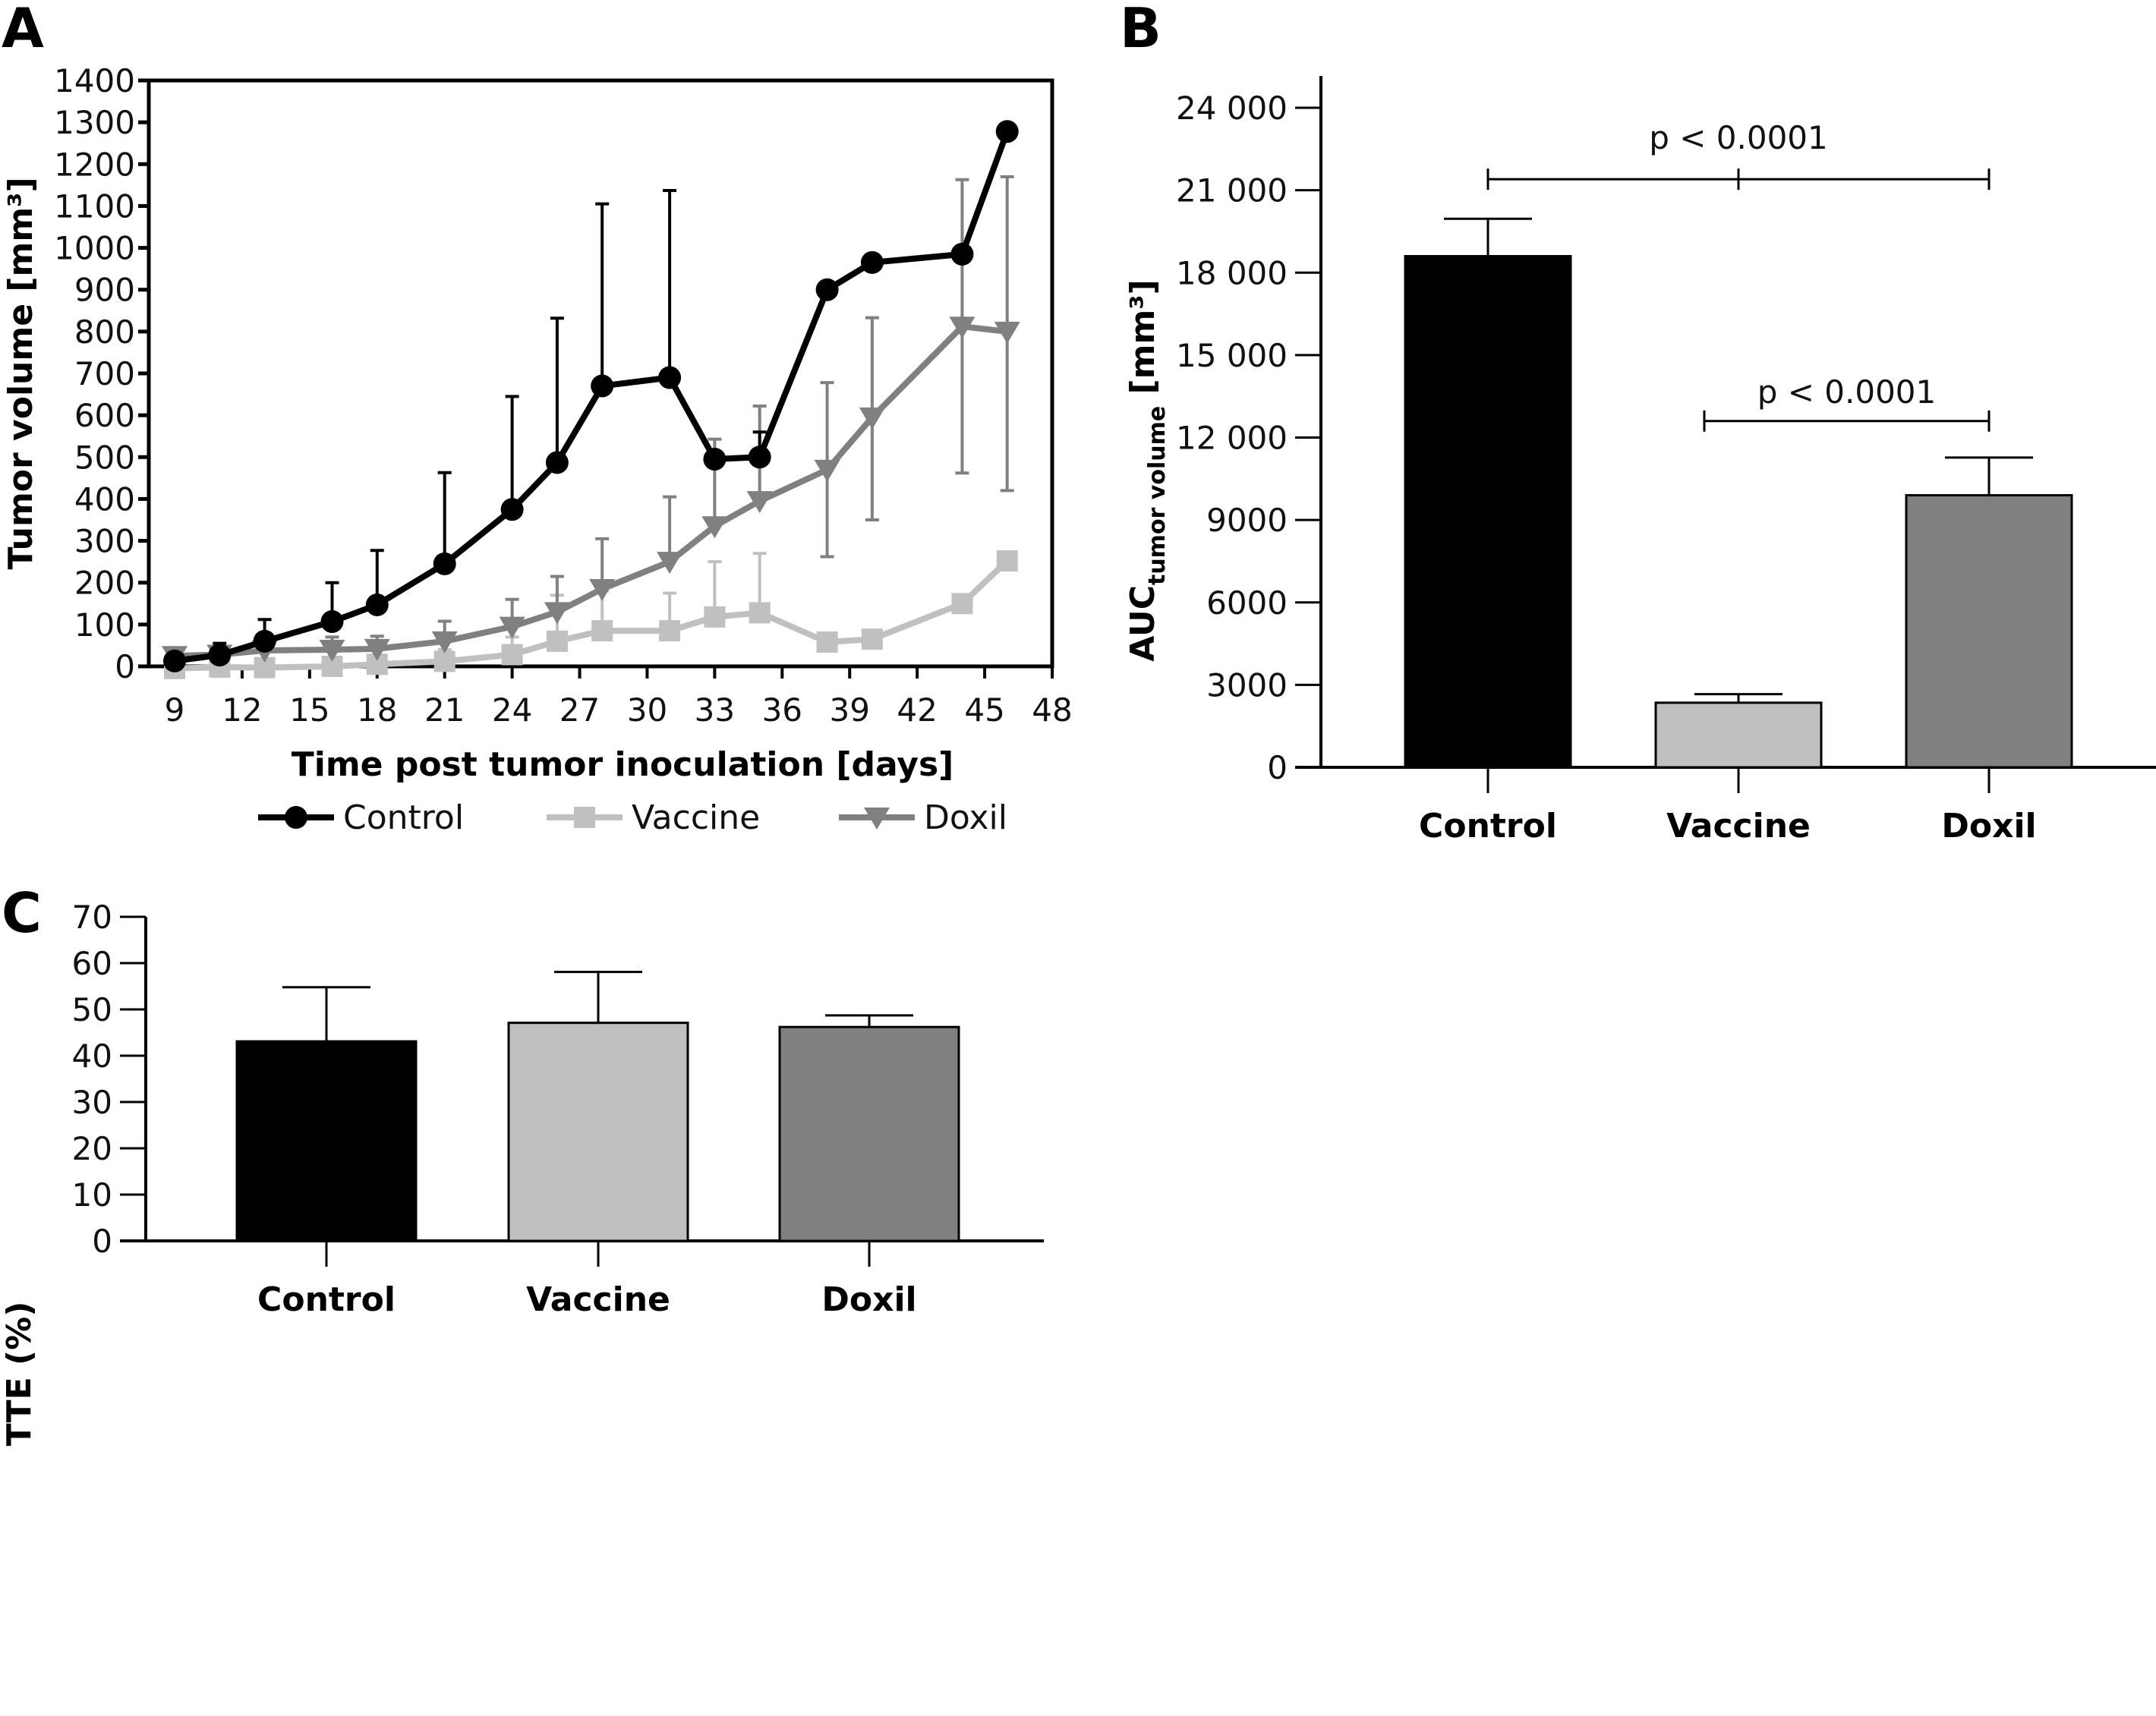  I want to click on series-a, so click(591, 399).